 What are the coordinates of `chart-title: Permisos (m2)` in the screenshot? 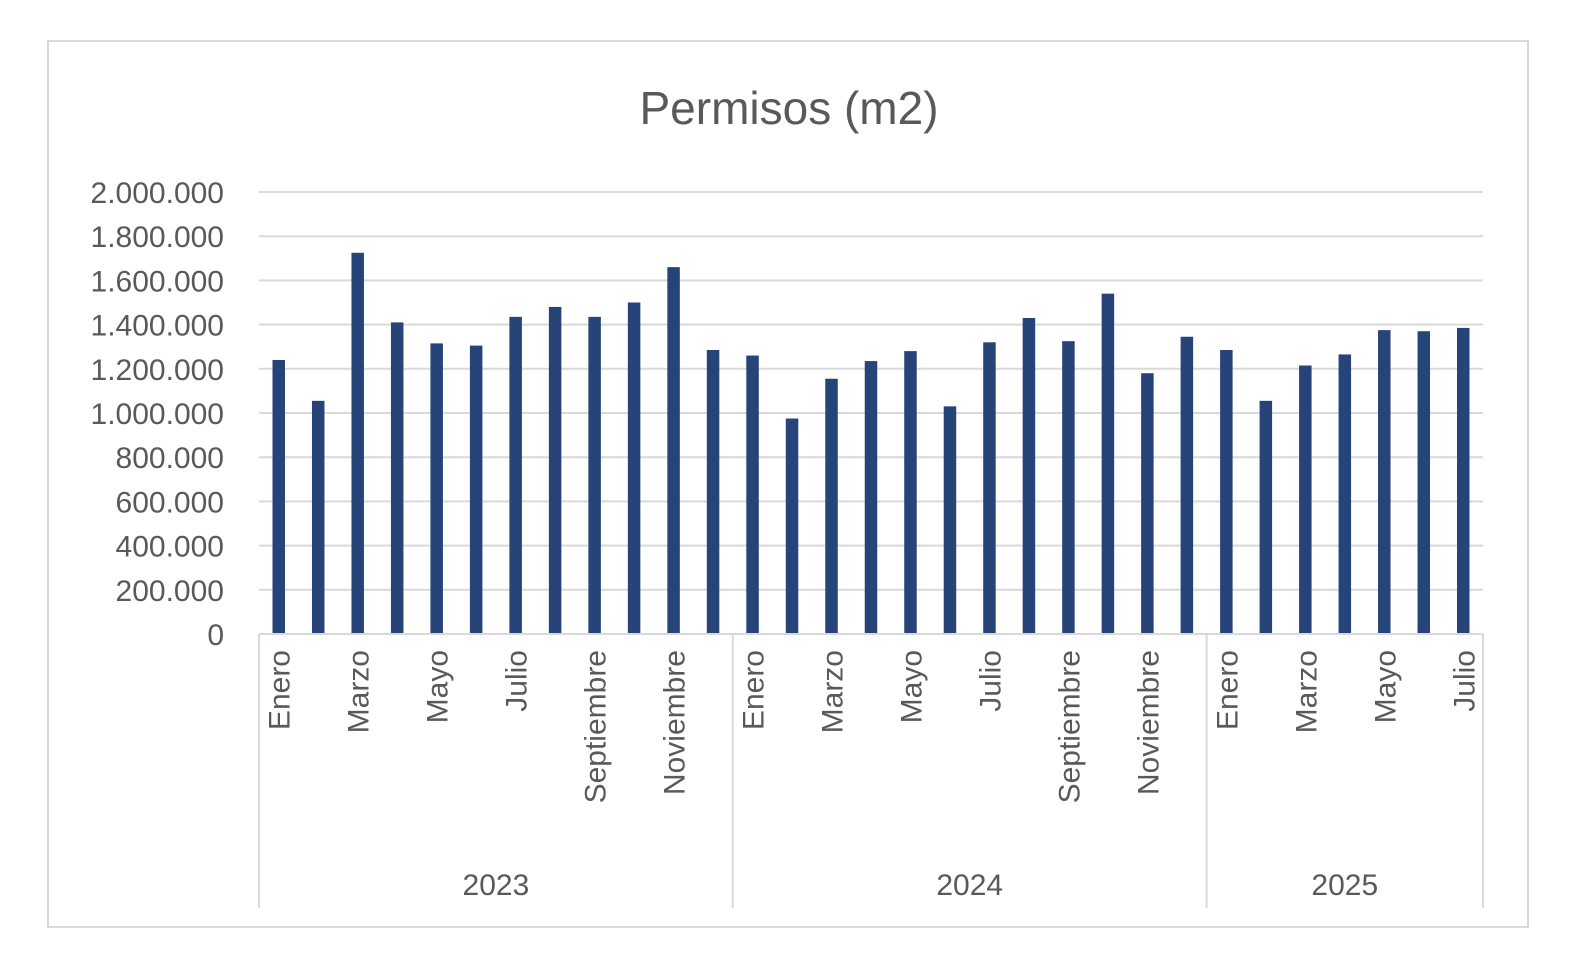 It's located at (788, 108).